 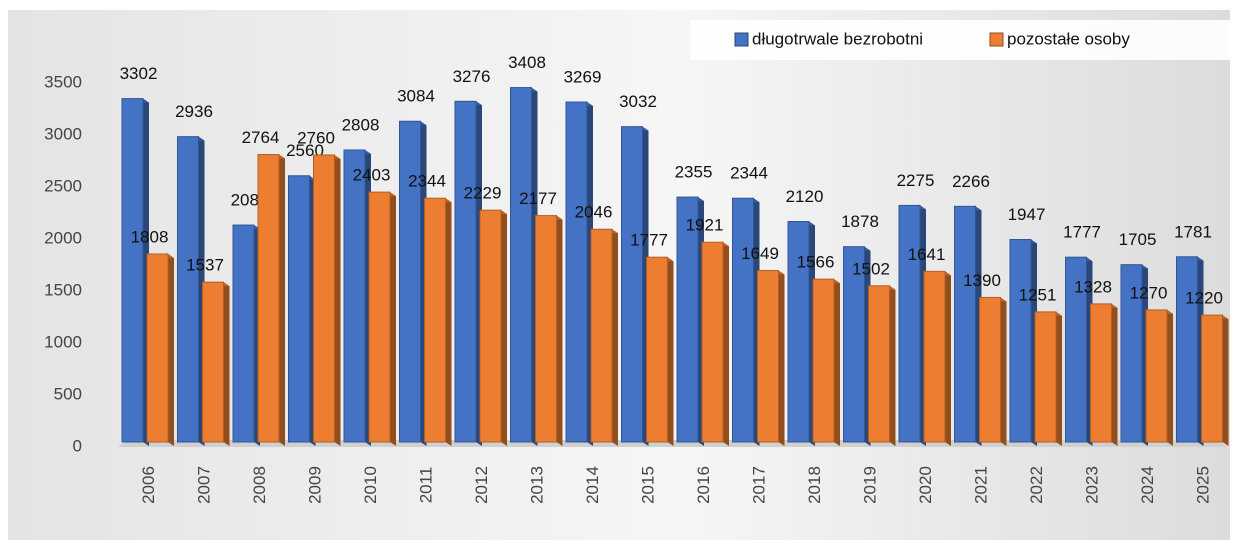 I want to click on data-label: 2046, so click(x=594, y=212).